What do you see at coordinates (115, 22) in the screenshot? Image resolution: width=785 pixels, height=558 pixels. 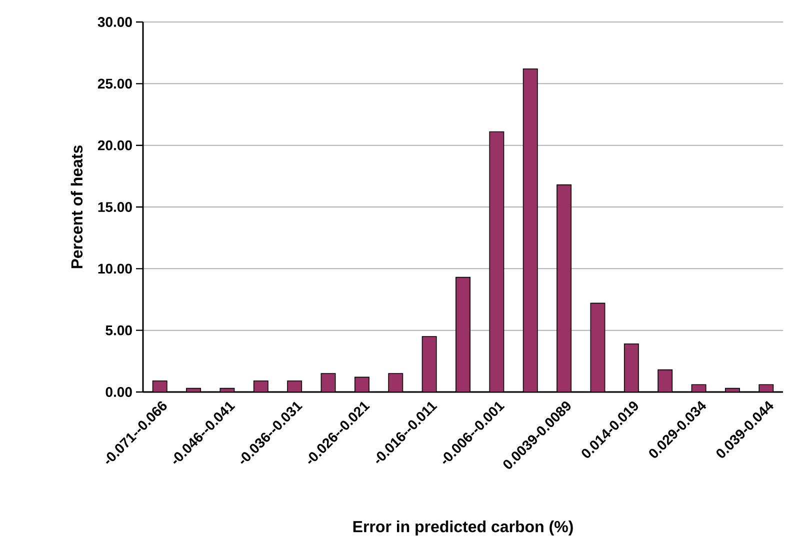 I see `y-tick-label: 30.00` at bounding box center [115, 22].